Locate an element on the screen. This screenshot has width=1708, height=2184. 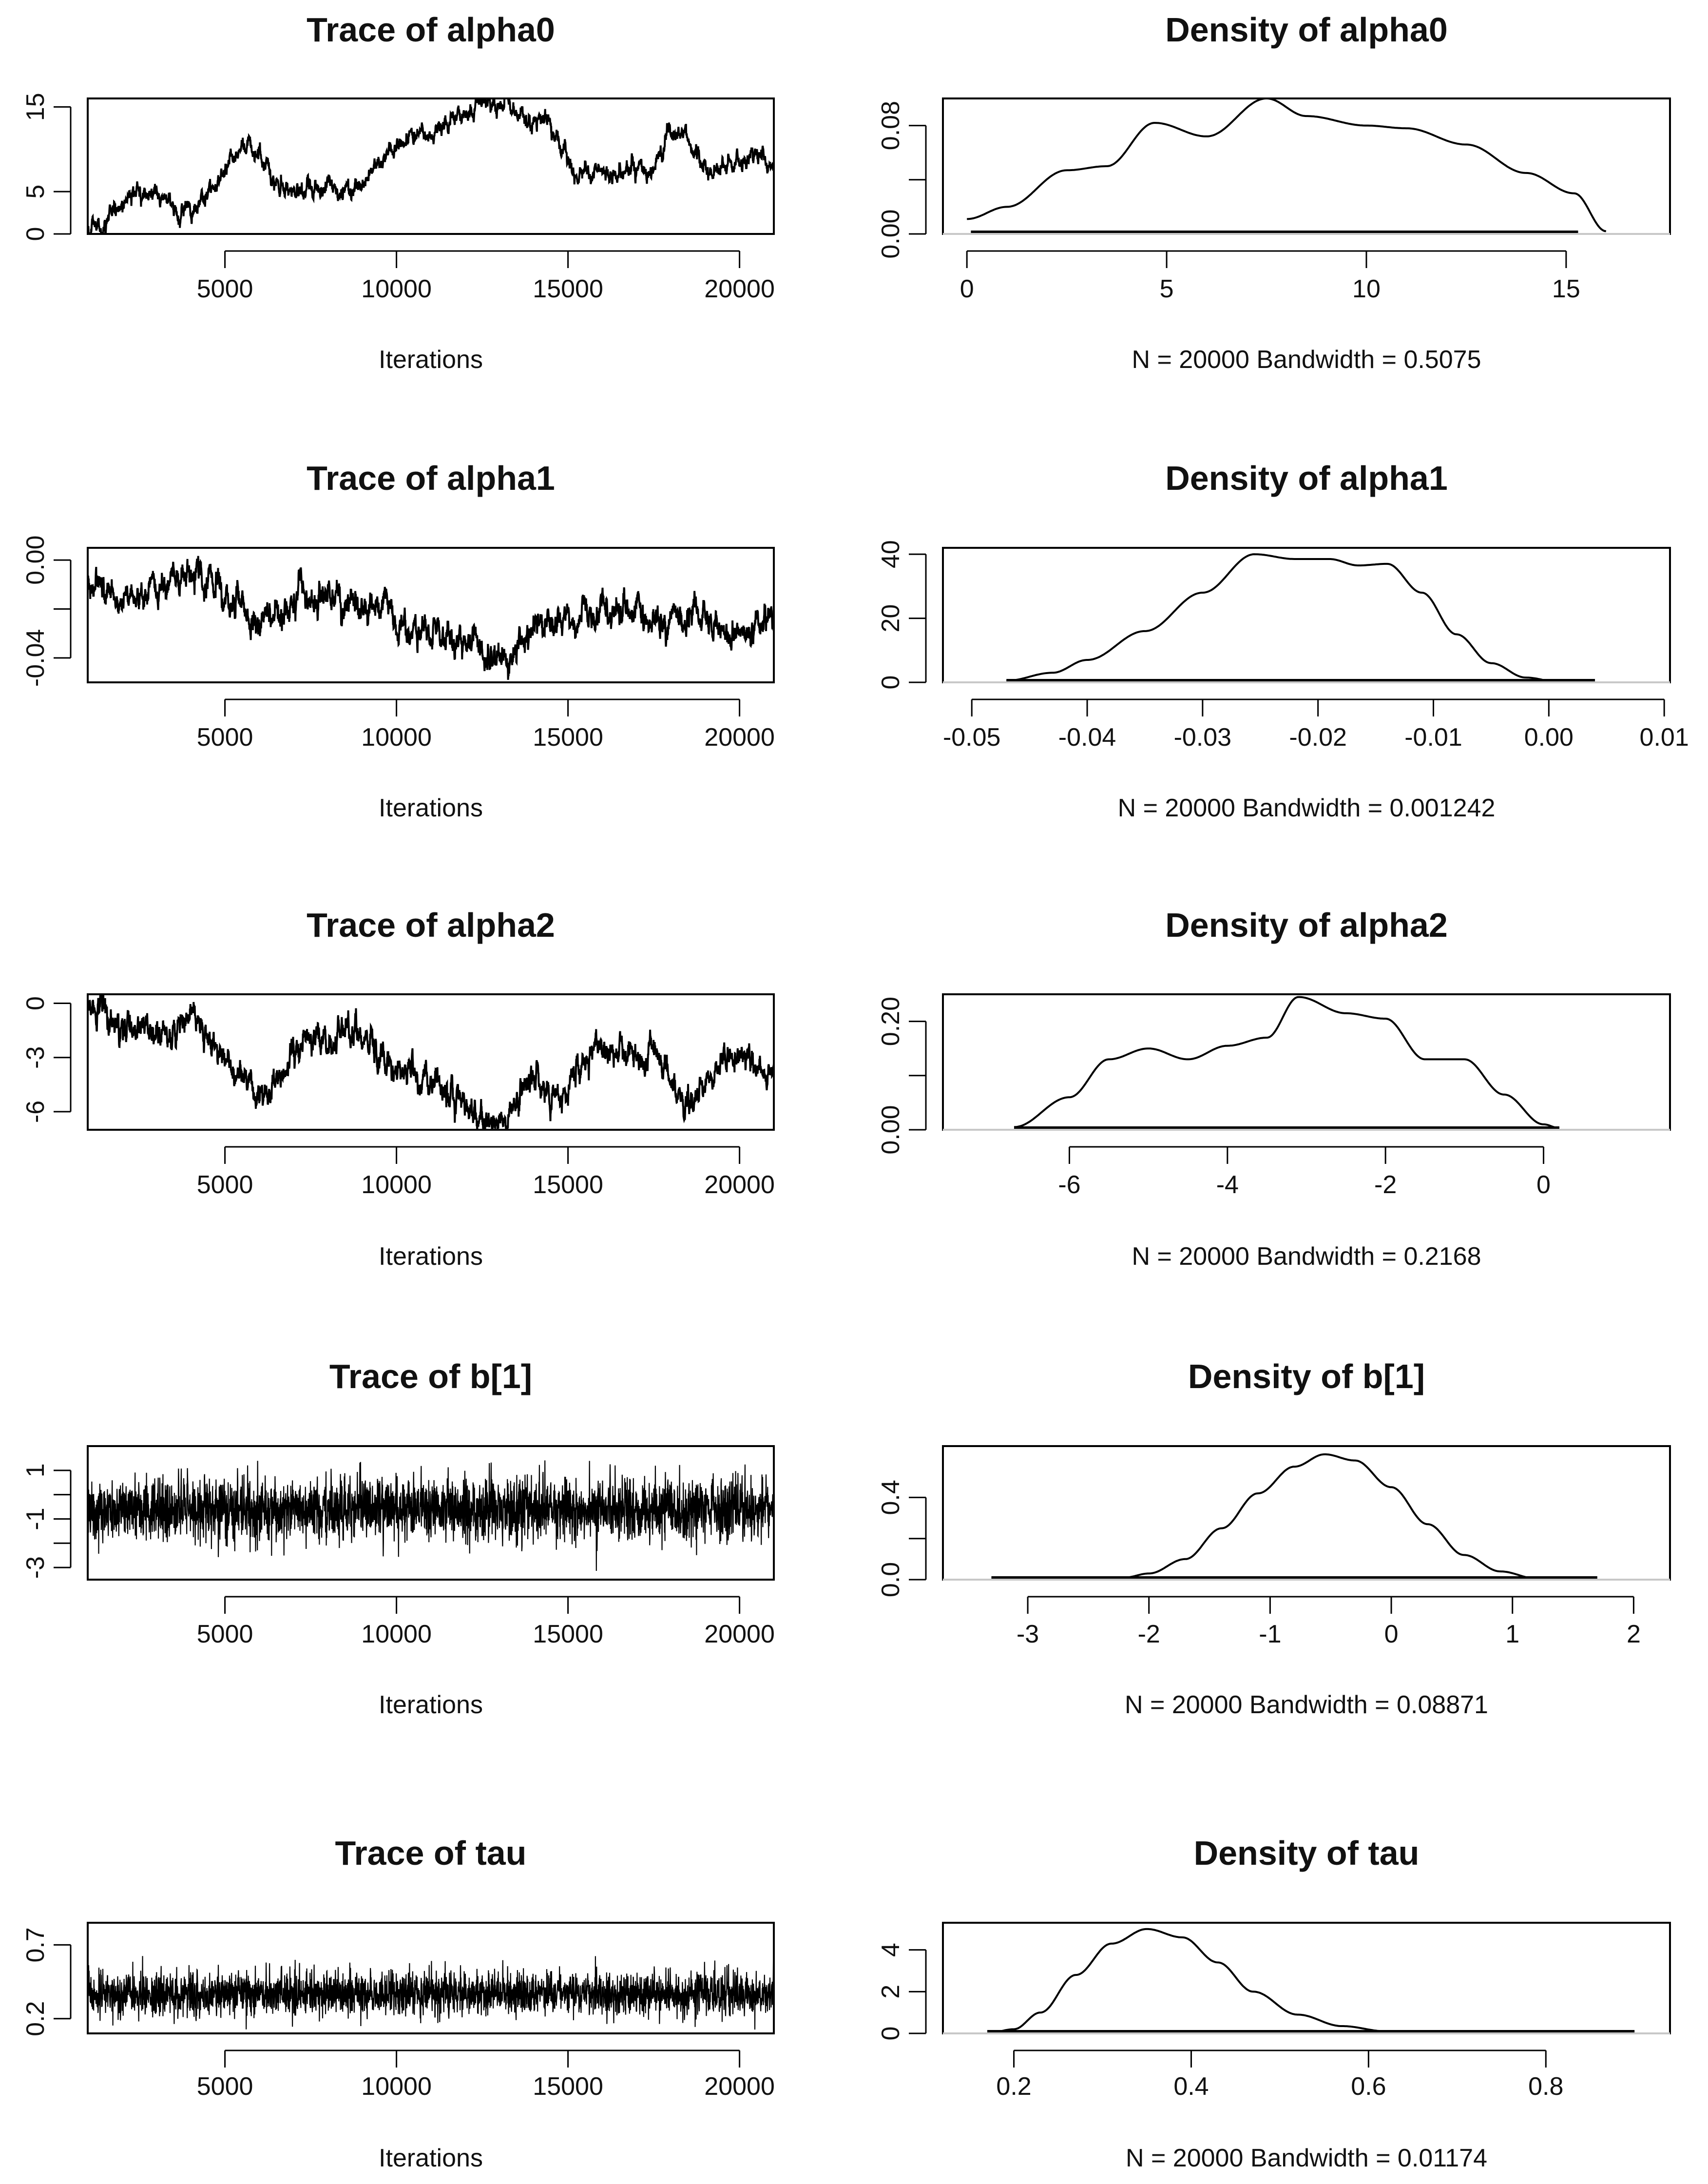
y-tick-label: 1 is located at coordinates (35, 1470).